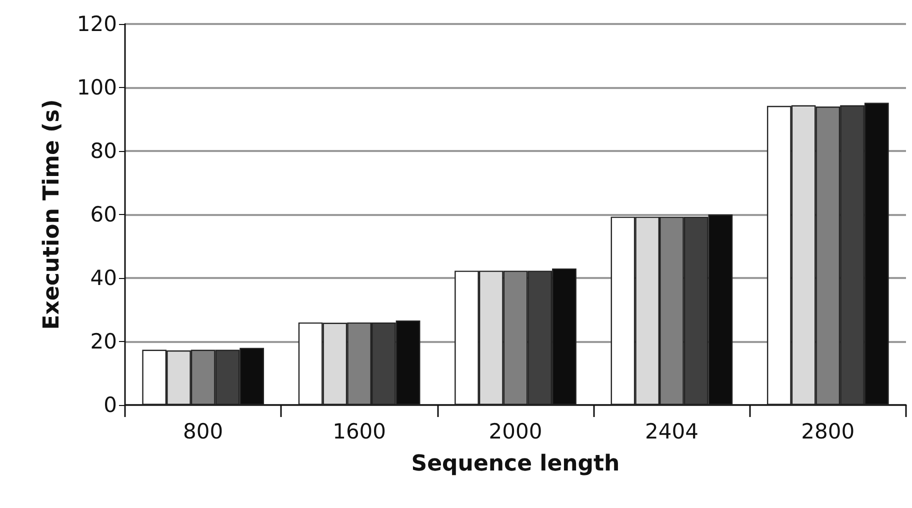  I want to click on y-tick-label: 60, so click(103, 214).